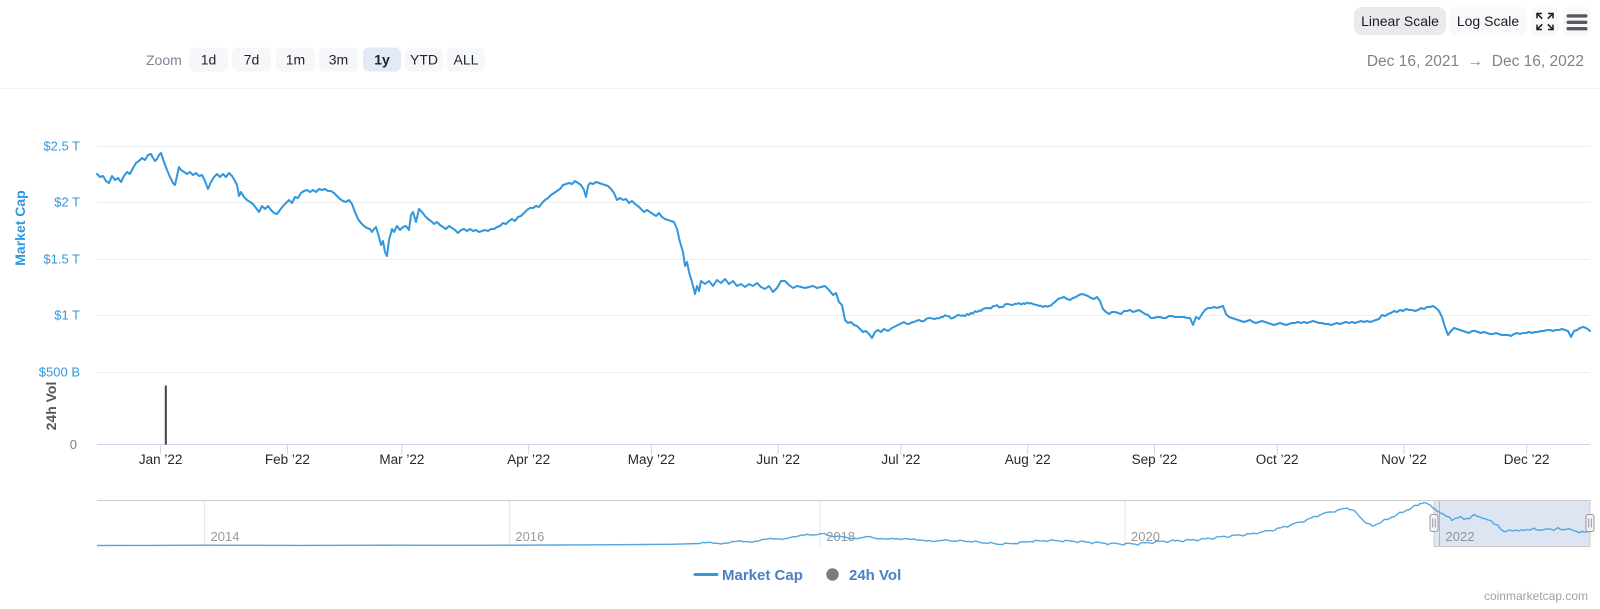 Image resolution: width=1600 pixels, height=609 pixels. What do you see at coordinates (466, 60) in the screenshot?
I see `svg-text: ALL` at bounding box center [466, 60].